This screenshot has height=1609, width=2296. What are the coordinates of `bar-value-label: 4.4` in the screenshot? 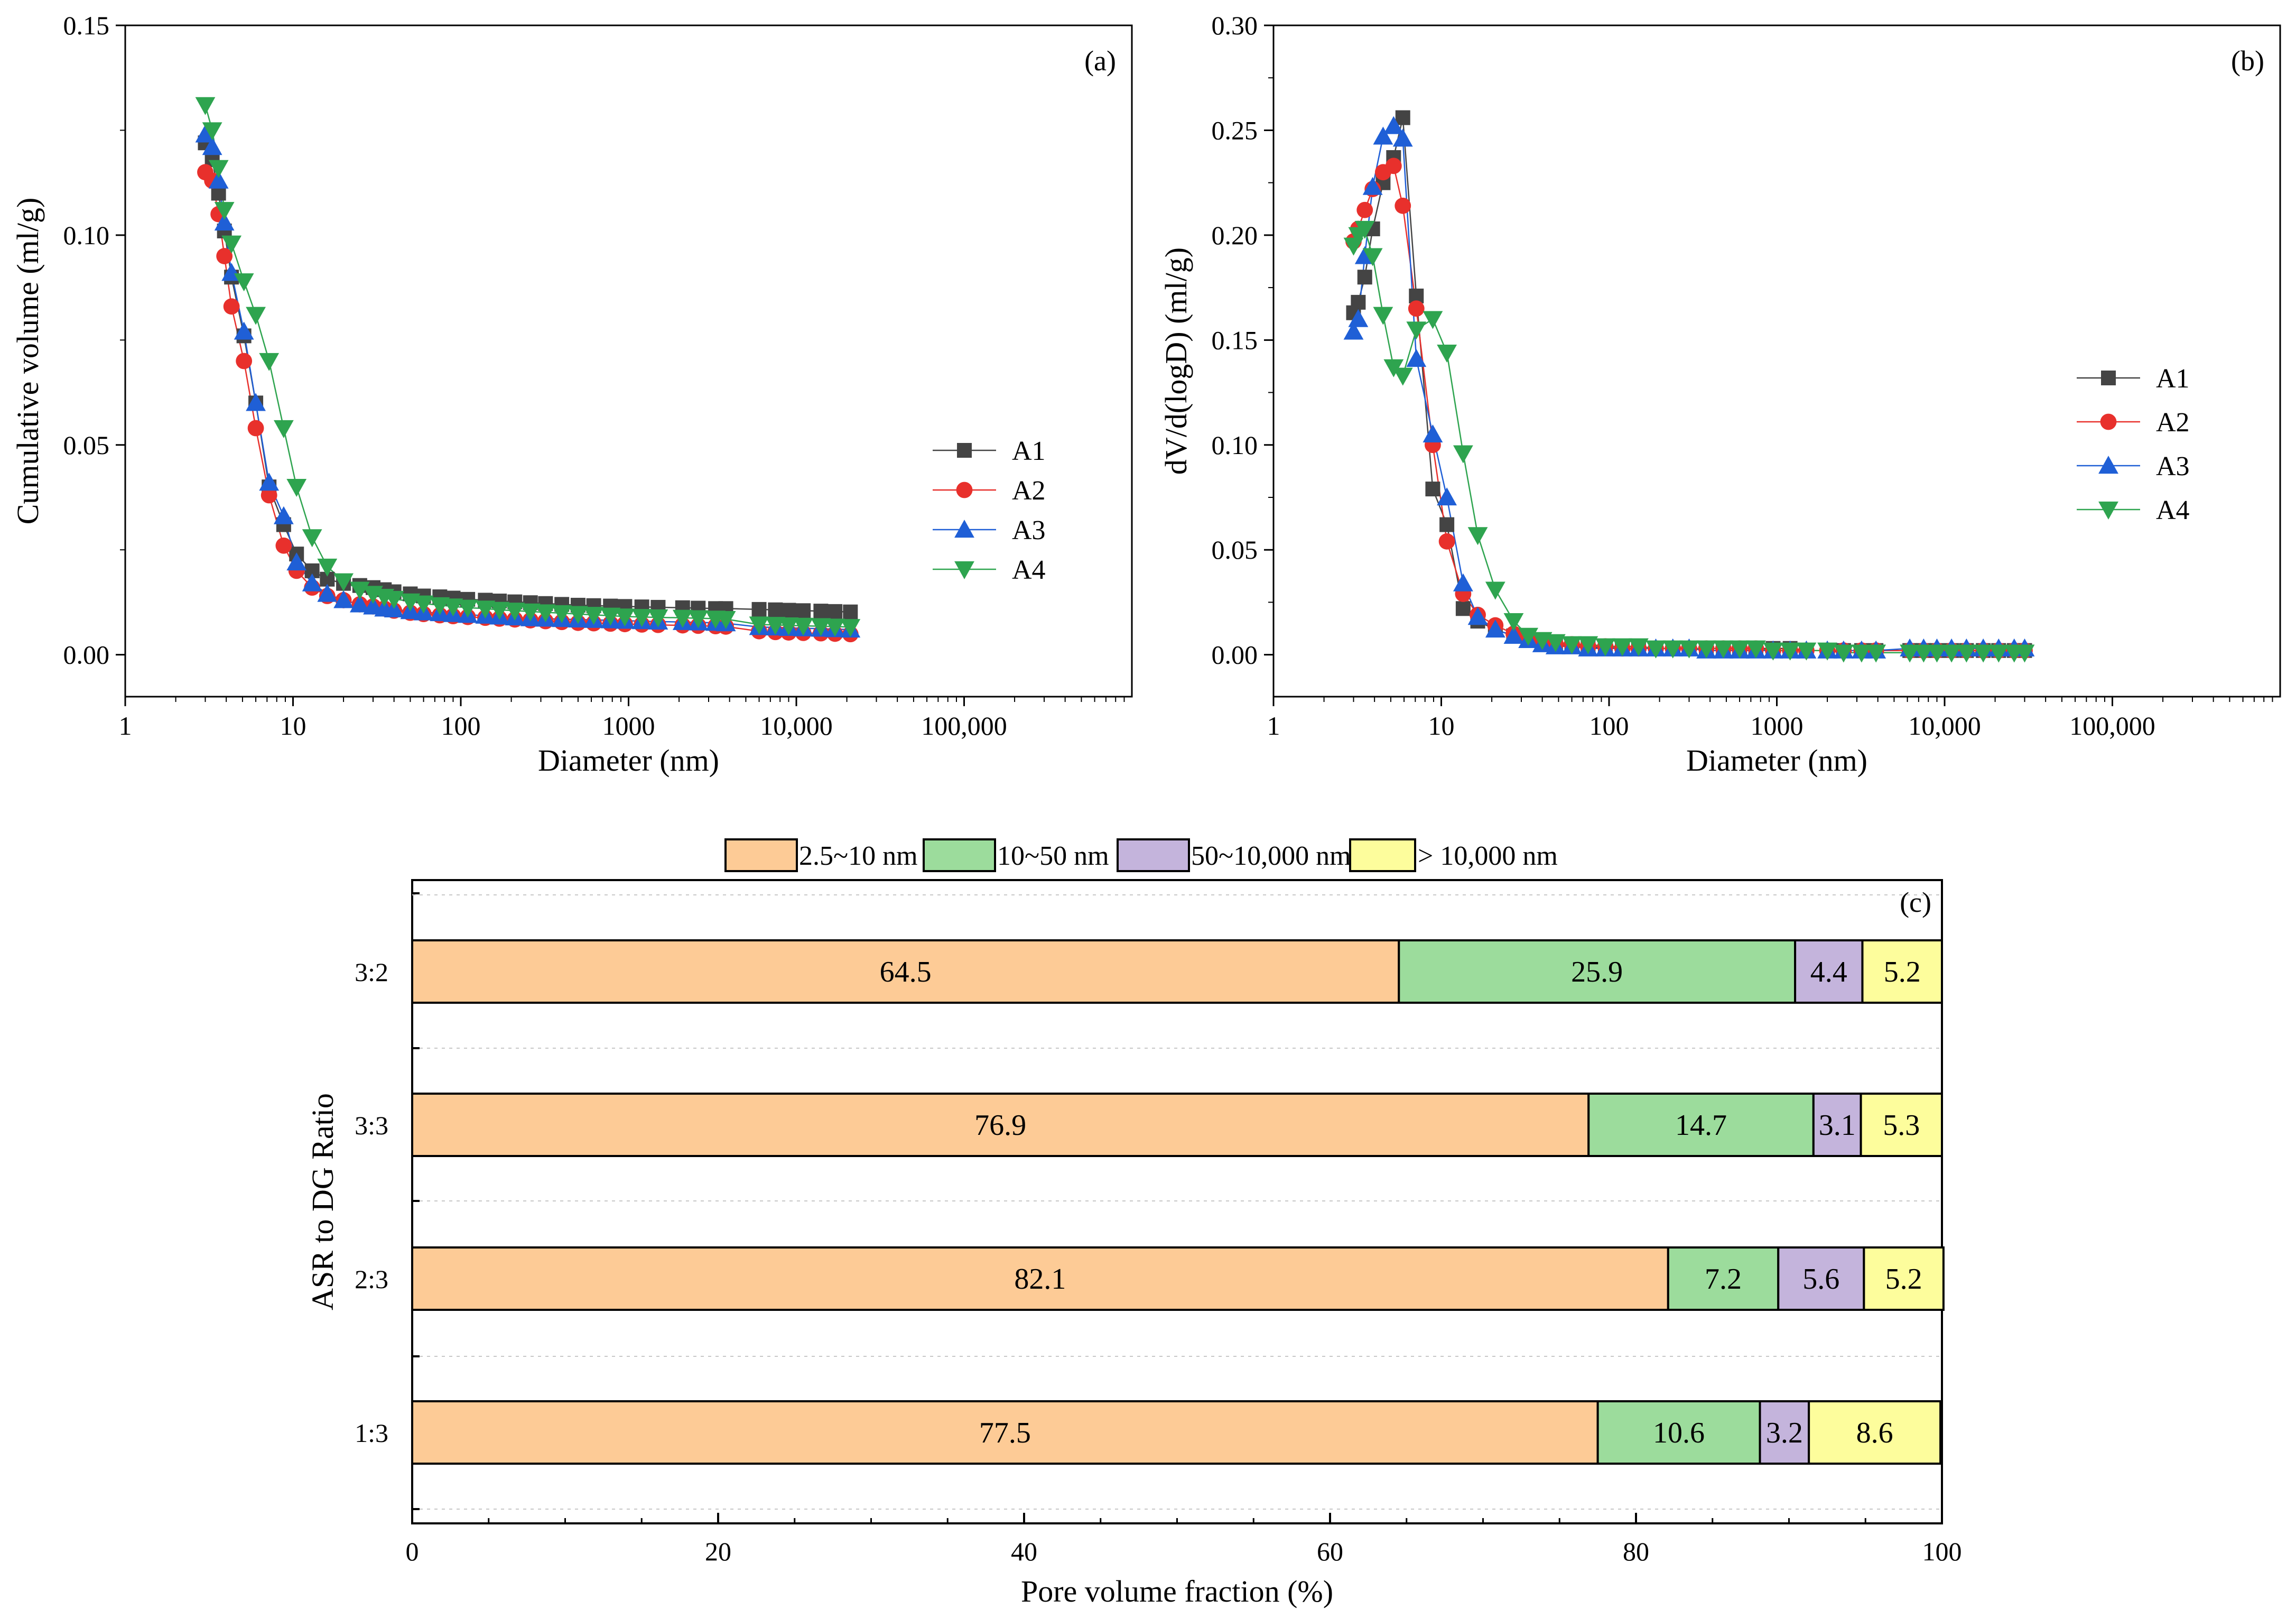 It's located at (1829, 972).